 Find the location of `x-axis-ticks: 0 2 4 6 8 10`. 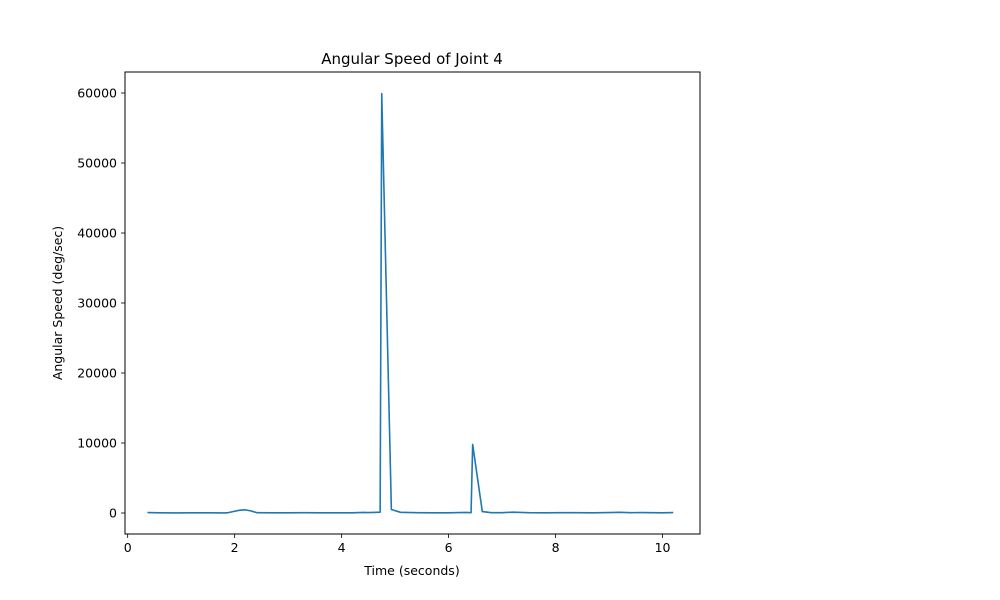

x-axis-ticks: 0 2 4 6 8 10 is located at coordinates (397, 544).